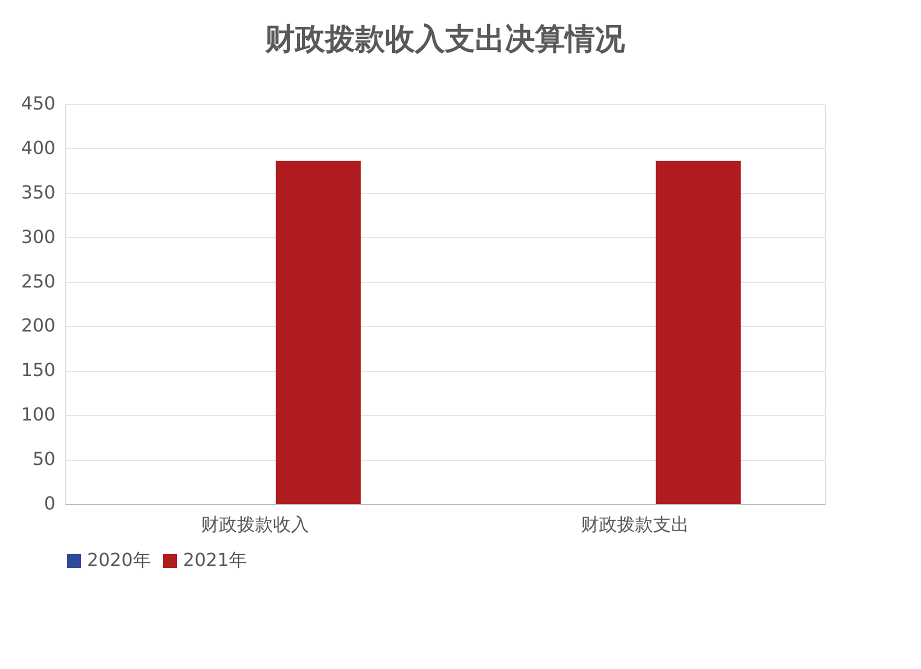 This screenshot has height=669, width=921. I want to click on y-tick-label: 400, so click(38, 148).